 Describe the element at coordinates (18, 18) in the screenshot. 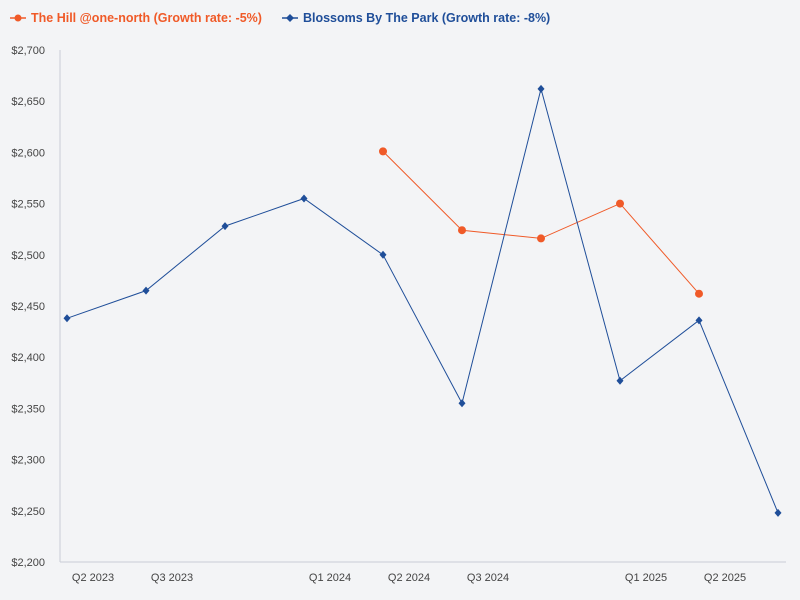

I see `circle-marker-icon` at that location.